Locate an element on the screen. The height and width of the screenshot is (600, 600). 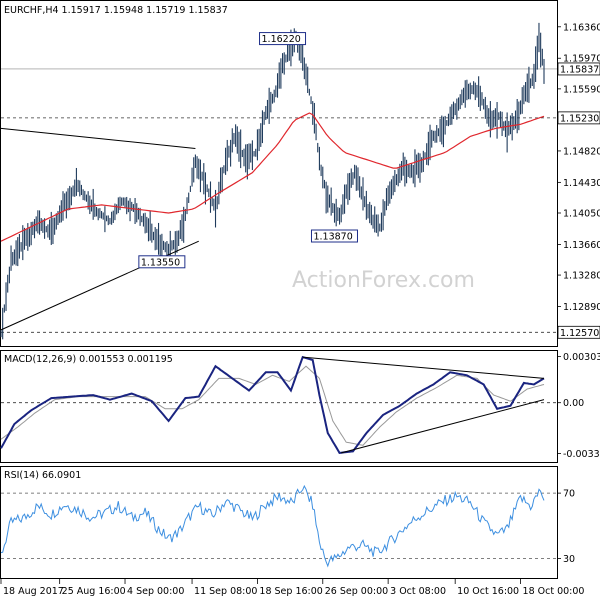
time-tick-label: 11 Sep 08:00 is located at coordinates (225, 591).